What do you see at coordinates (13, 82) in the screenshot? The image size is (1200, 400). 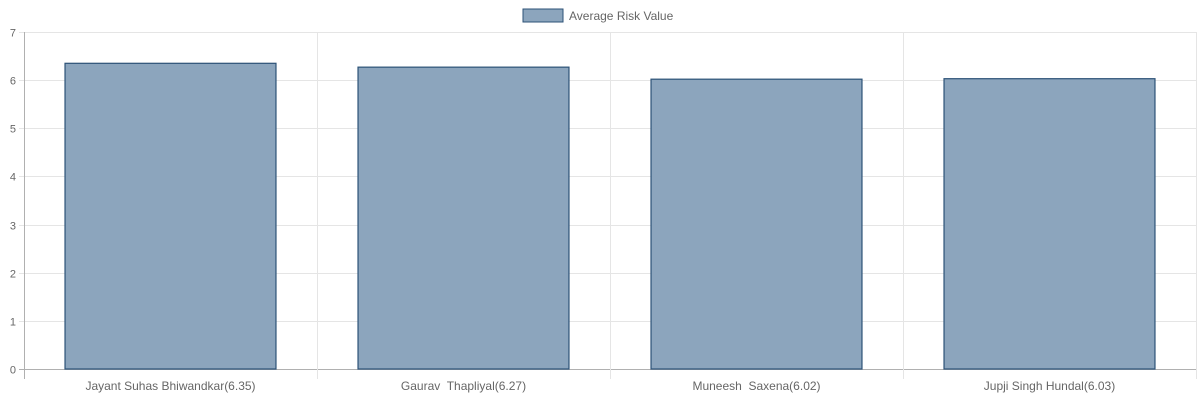 I see `y-tick-label: 6` at bounding box center [13, 82].